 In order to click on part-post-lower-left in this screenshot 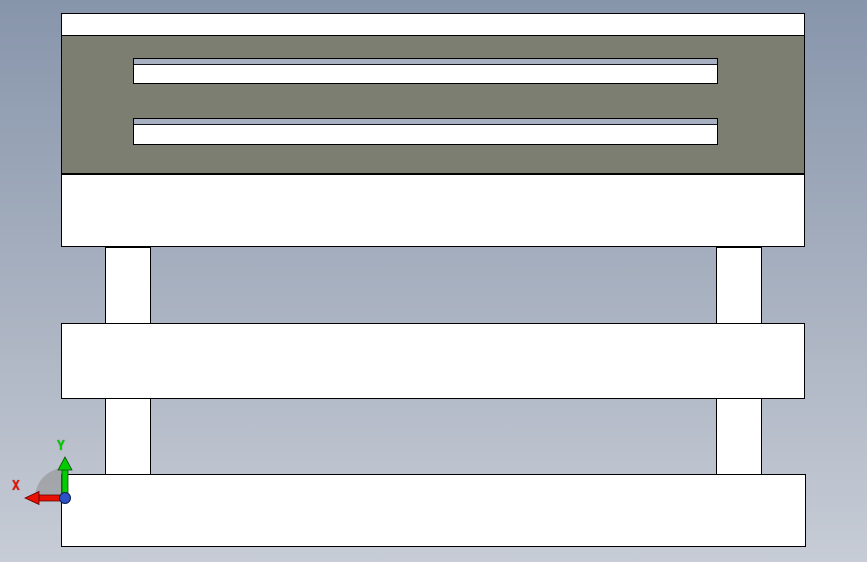, I will do `click(128, 436)`.